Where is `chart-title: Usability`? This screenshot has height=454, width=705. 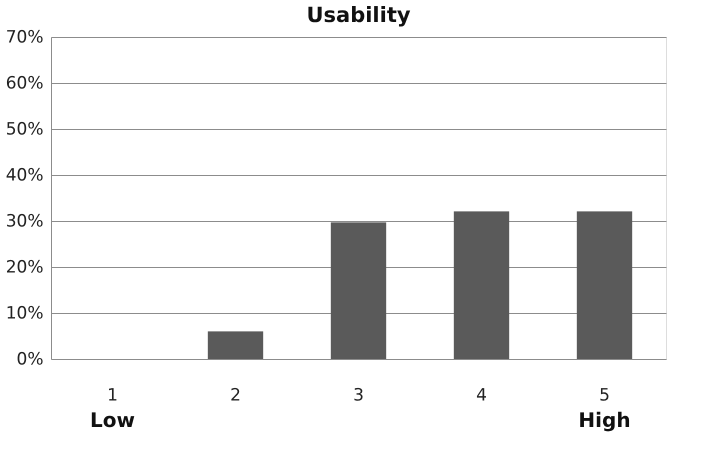
chart-title: Usability is located at coordinates (358, 15).